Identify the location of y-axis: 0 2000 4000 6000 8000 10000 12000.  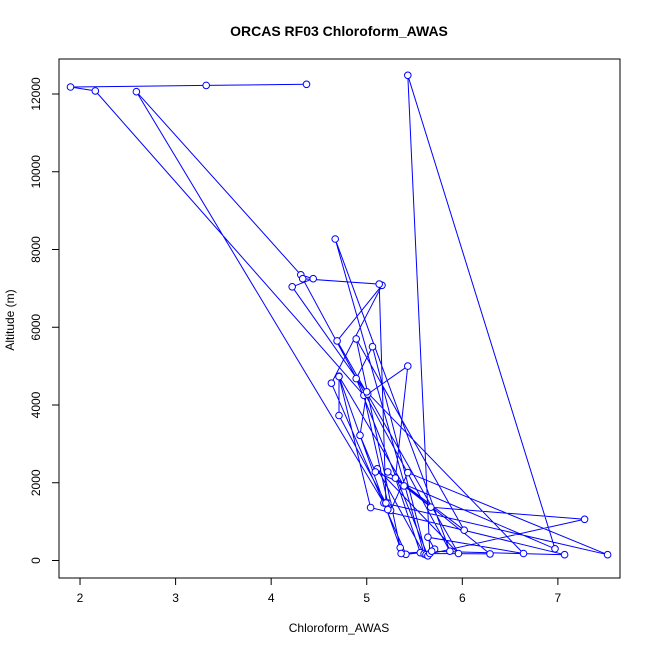
(44, 320).